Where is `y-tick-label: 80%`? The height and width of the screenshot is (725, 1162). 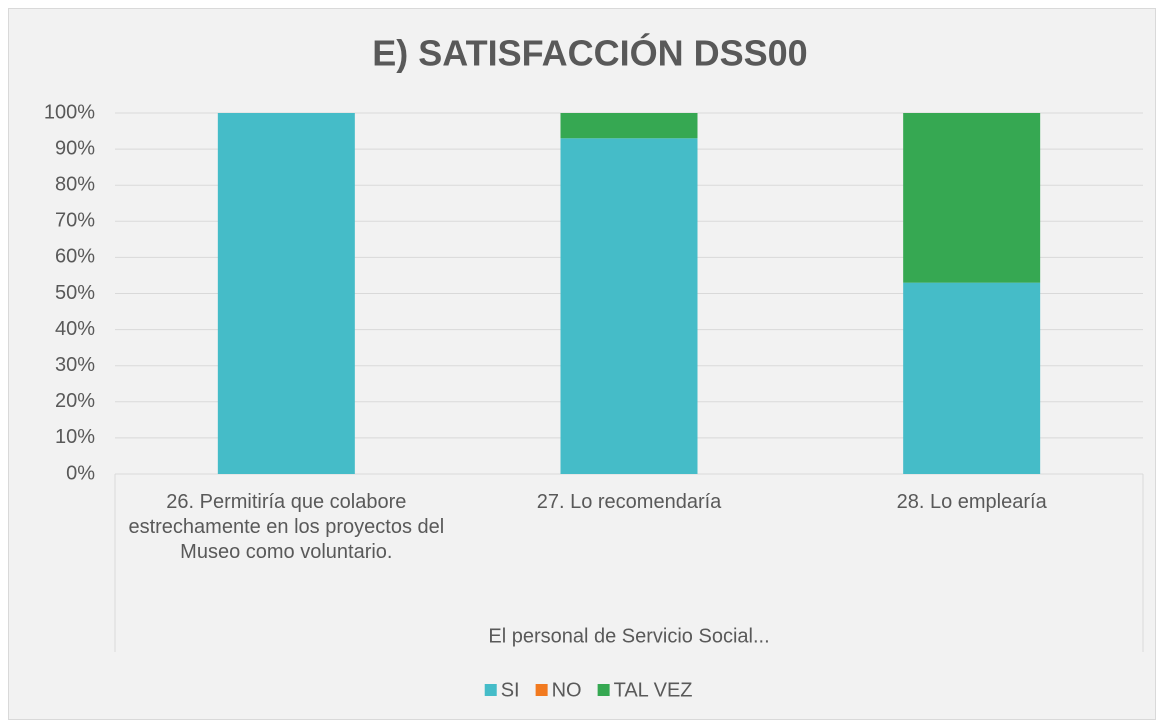
y-tick-label: 80% is located at coordinates (75, 184).